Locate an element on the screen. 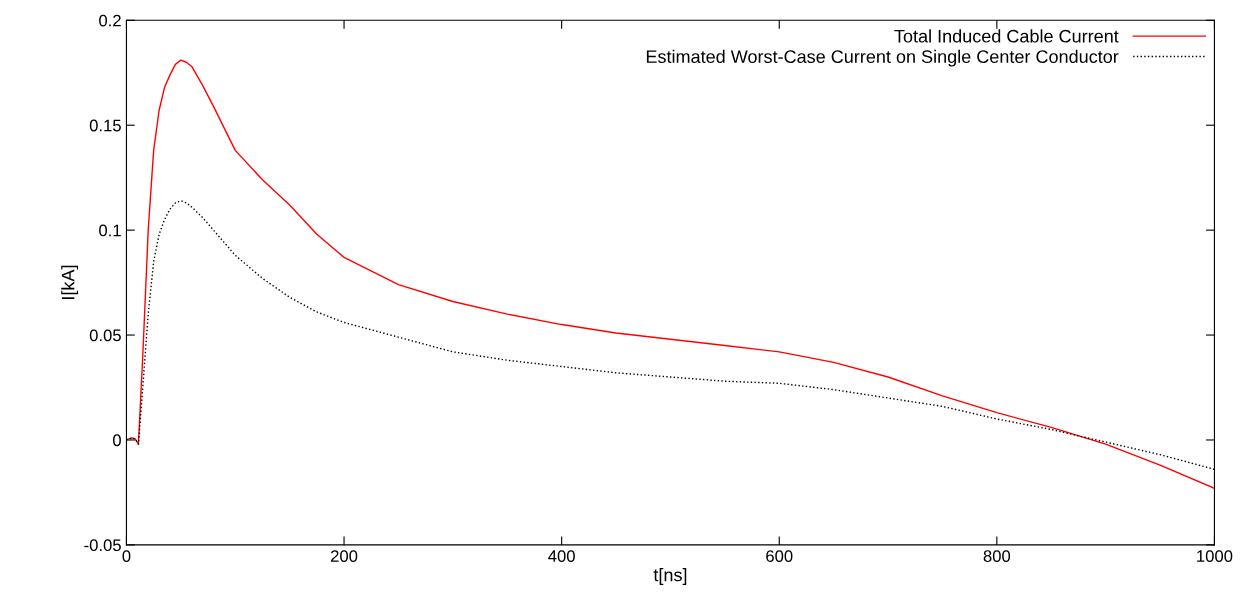 The width and height of the screenshot is (1252, 615). x-tick-label: 200 is located at coordinates (344, 556).